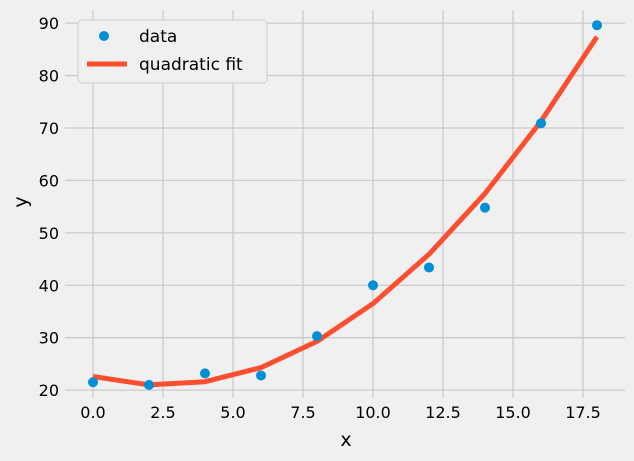 This screenshot has height=461, width=634. What do you see at coordinates (513, 412) in the screenshot?
I see `x-tick-label: 15.0` at bounding box center [513, 412].